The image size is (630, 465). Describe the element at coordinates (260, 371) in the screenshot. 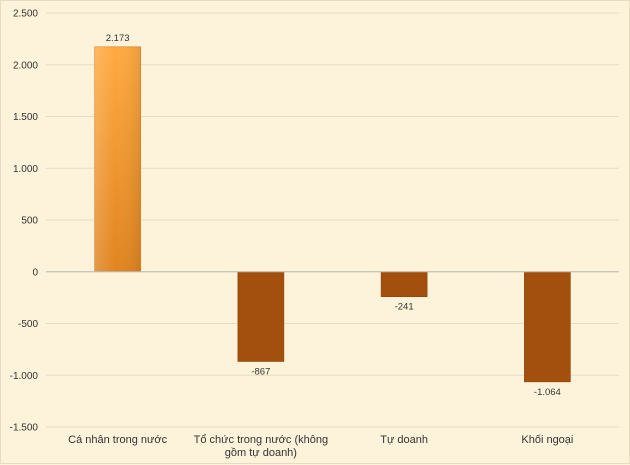

I see `data-label: -867` at that location.